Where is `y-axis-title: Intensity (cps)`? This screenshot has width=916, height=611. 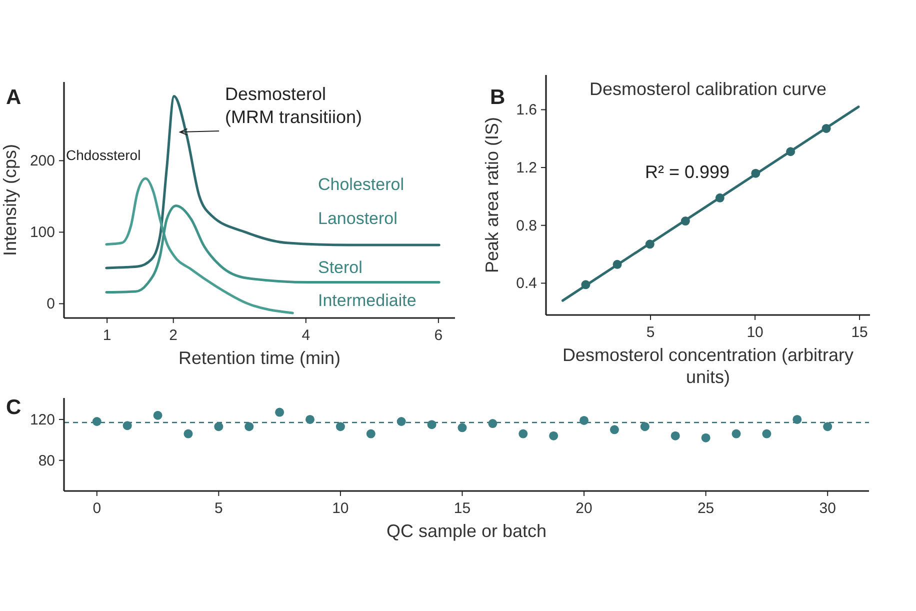
y-axis-title: Intensity (cps) is located at coordinates (10, 200).